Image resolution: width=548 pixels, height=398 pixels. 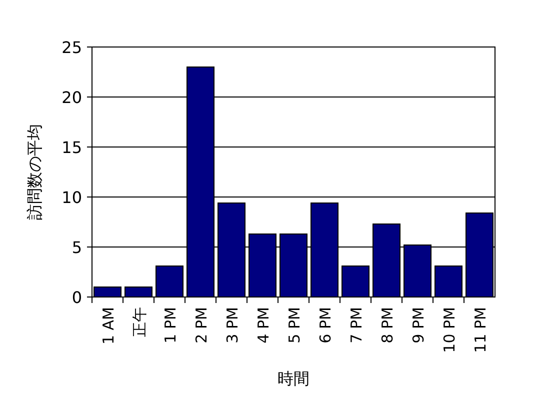 I want to click on x-tick-label: 10 PM, so click(x=449, y=330).